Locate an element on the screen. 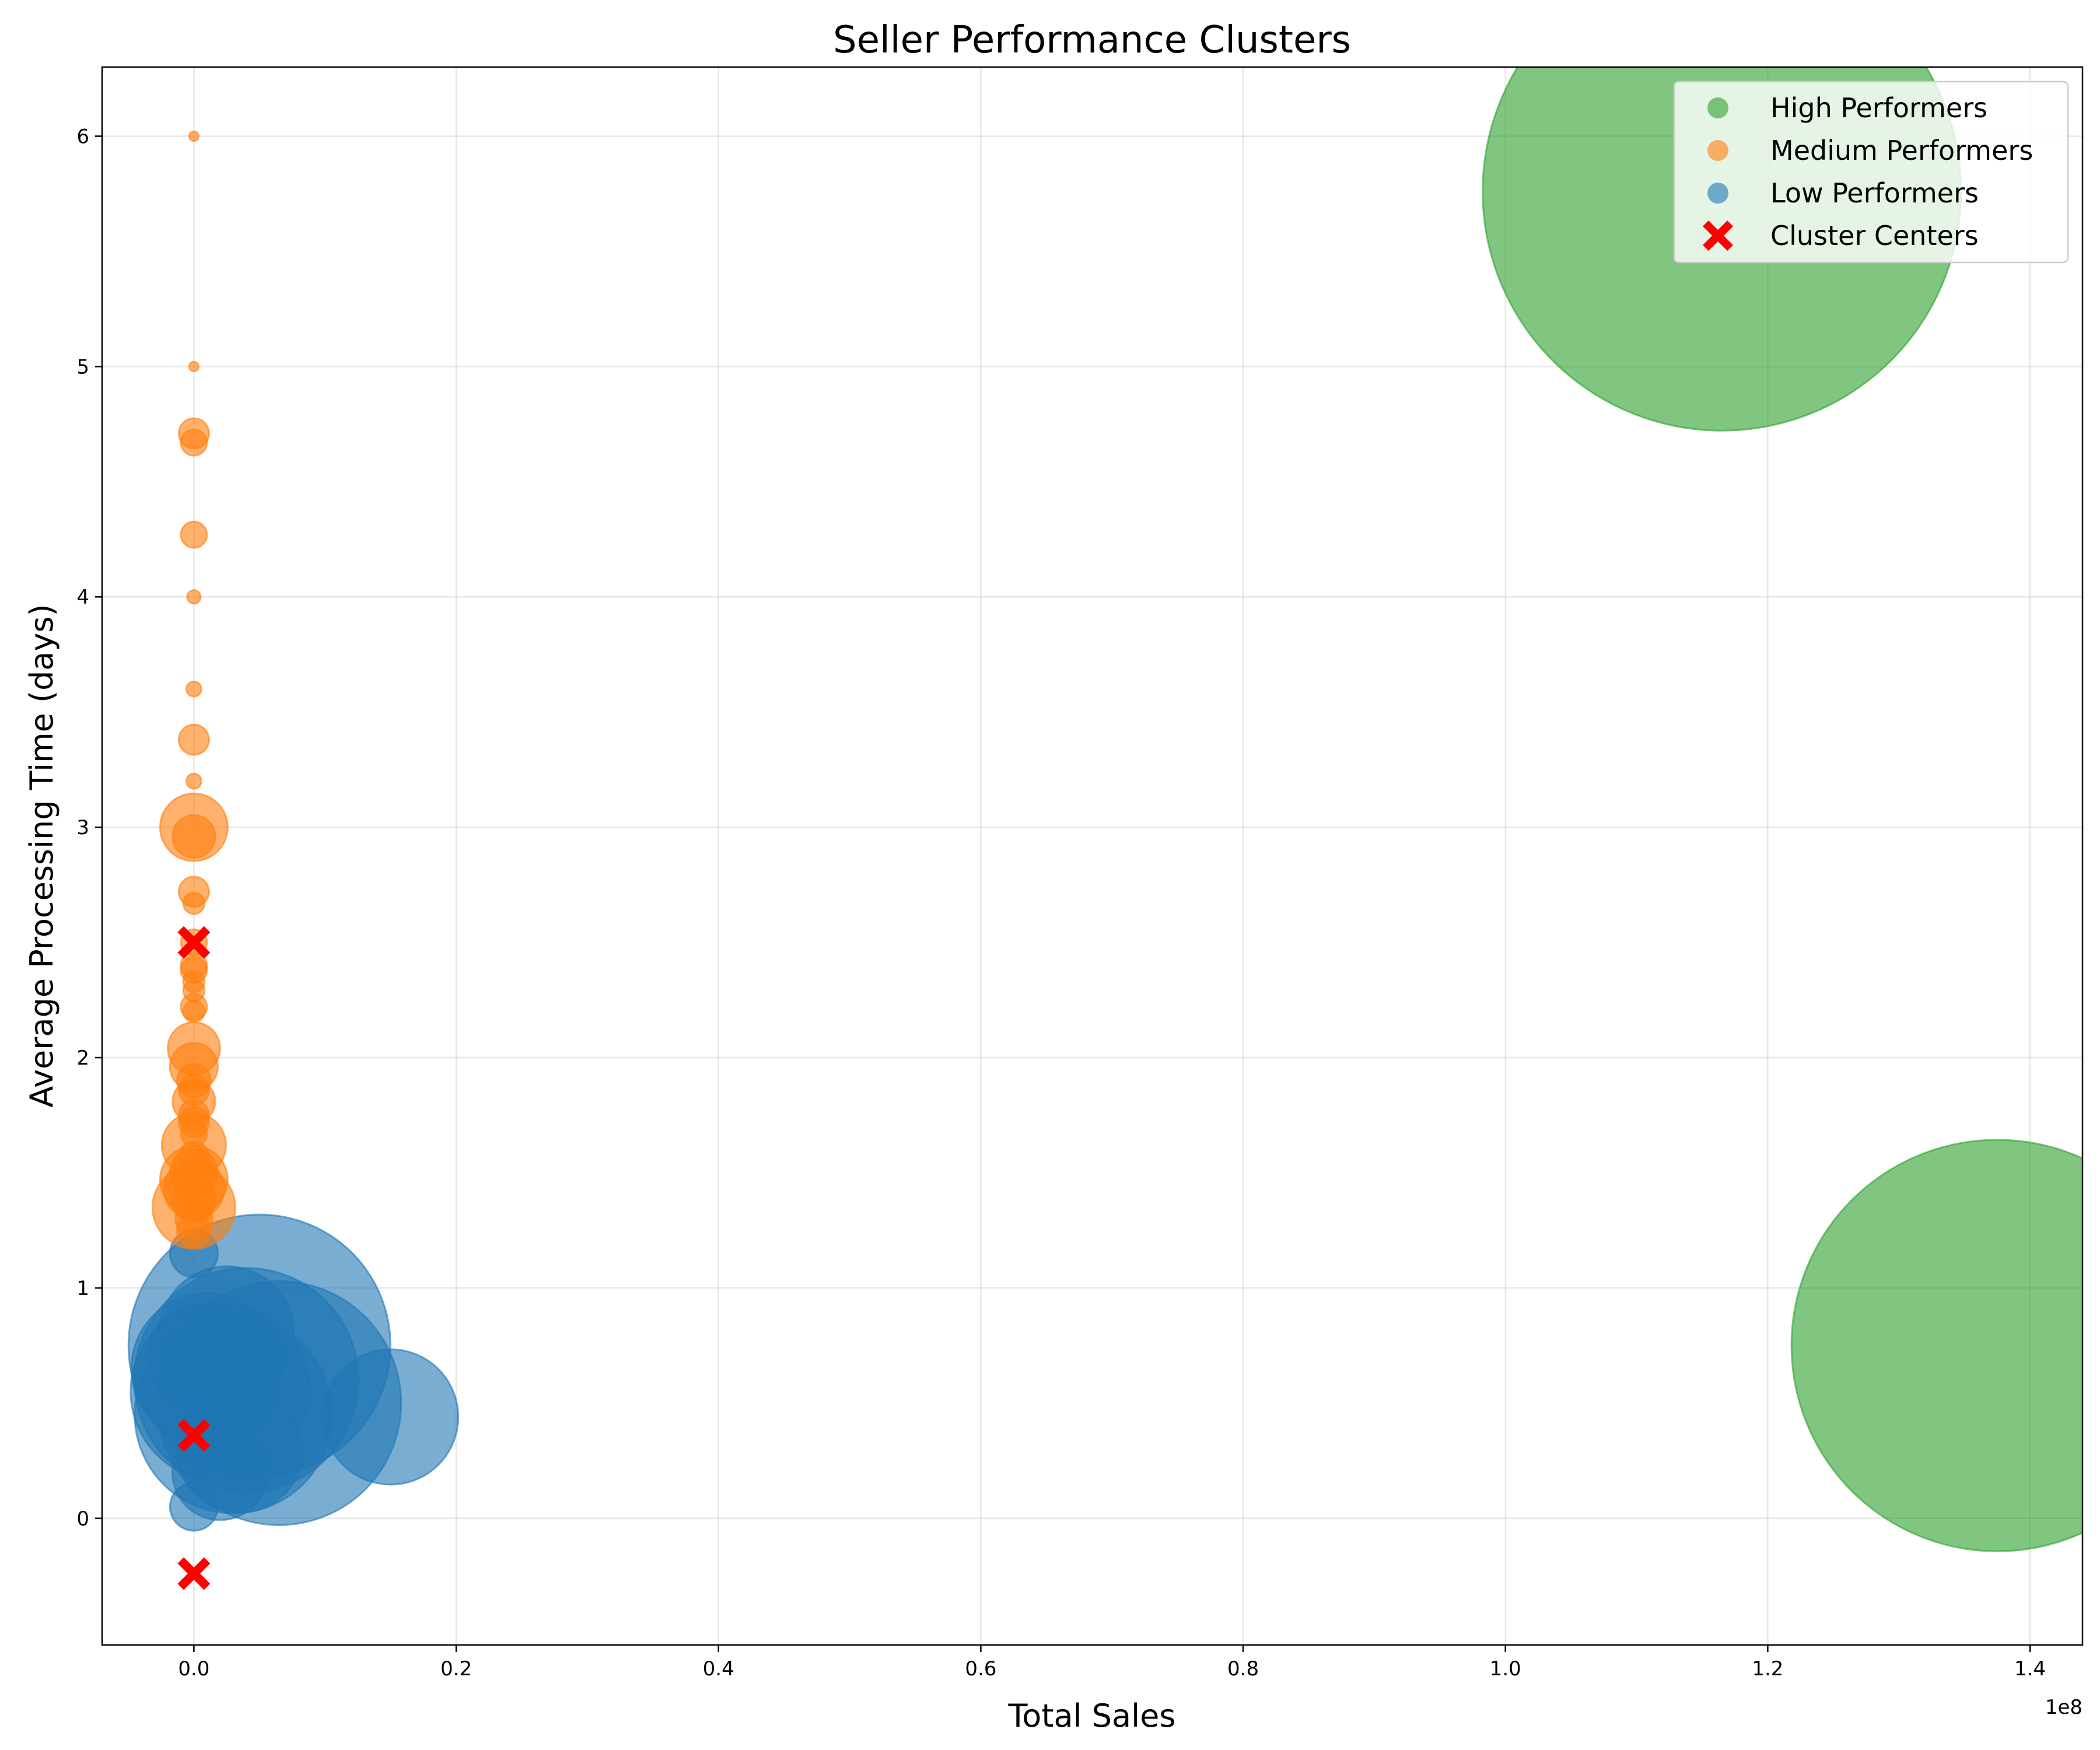  legend-label: Medium Performers is located at coordinates (1901, 150).